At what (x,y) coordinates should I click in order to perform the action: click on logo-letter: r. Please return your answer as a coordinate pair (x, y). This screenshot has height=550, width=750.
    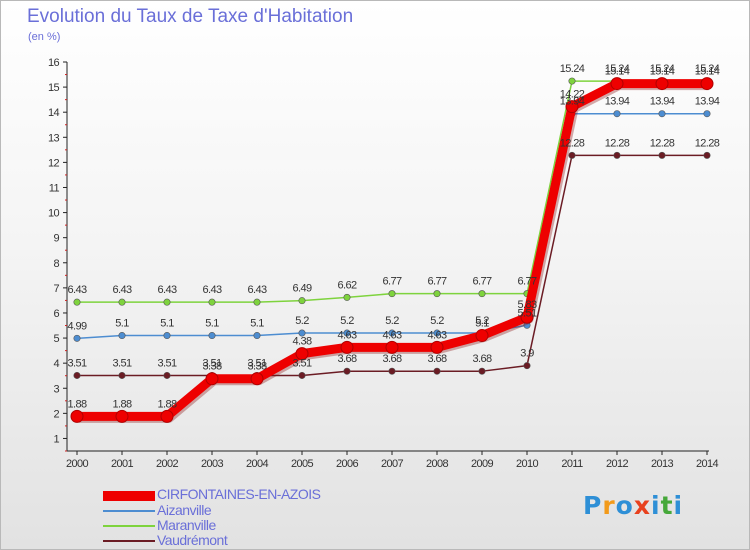
    Looking at the image, I should click on (609, 505).